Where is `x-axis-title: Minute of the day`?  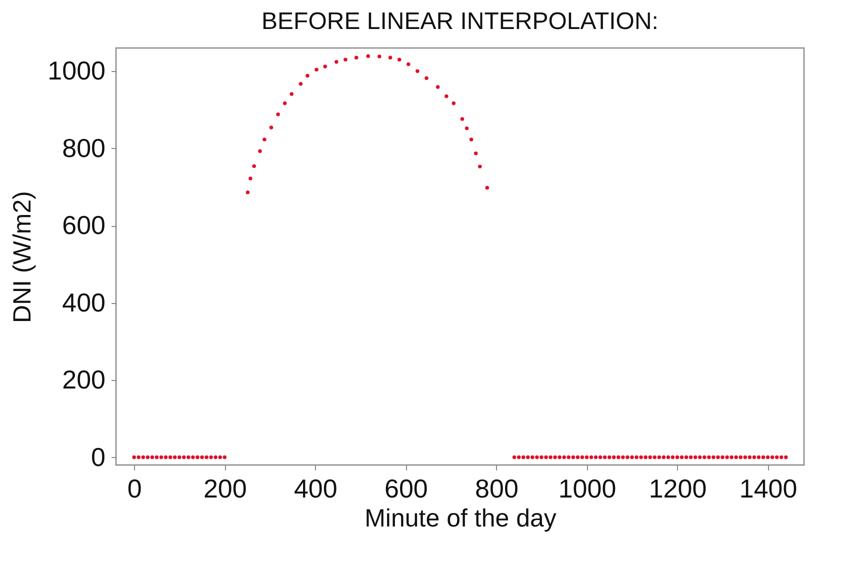 x-axis-title: Minute of the day is located at coordinates (460, 518).